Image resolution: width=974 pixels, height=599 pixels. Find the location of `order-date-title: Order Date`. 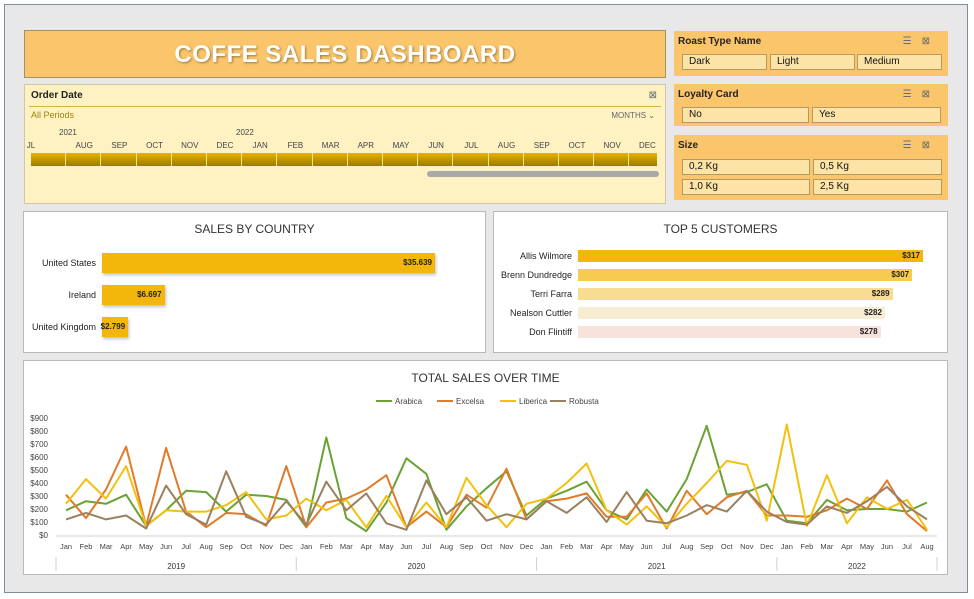

order-date-title: Order Date is located at coordinates (57, 95).